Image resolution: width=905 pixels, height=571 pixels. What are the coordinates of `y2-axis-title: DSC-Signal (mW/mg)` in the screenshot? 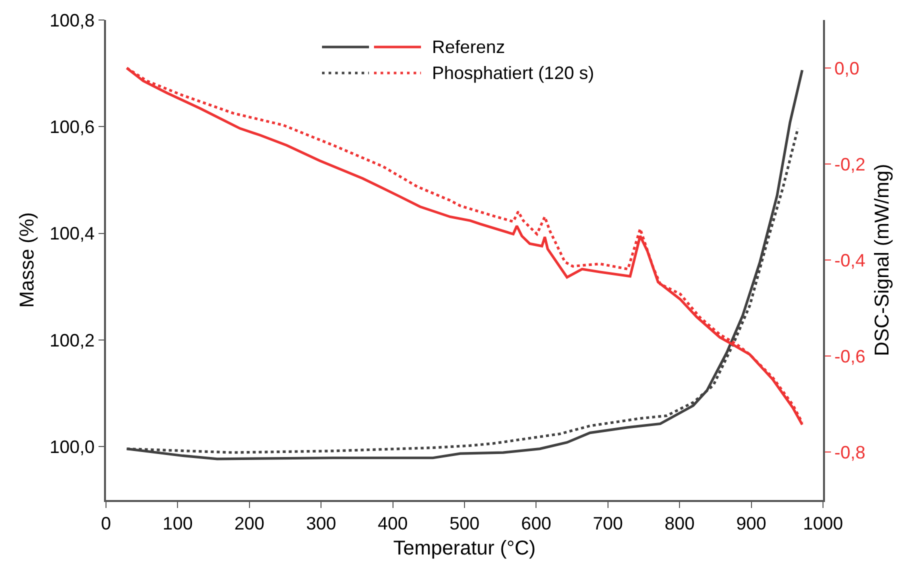 It's located at (882, 260).